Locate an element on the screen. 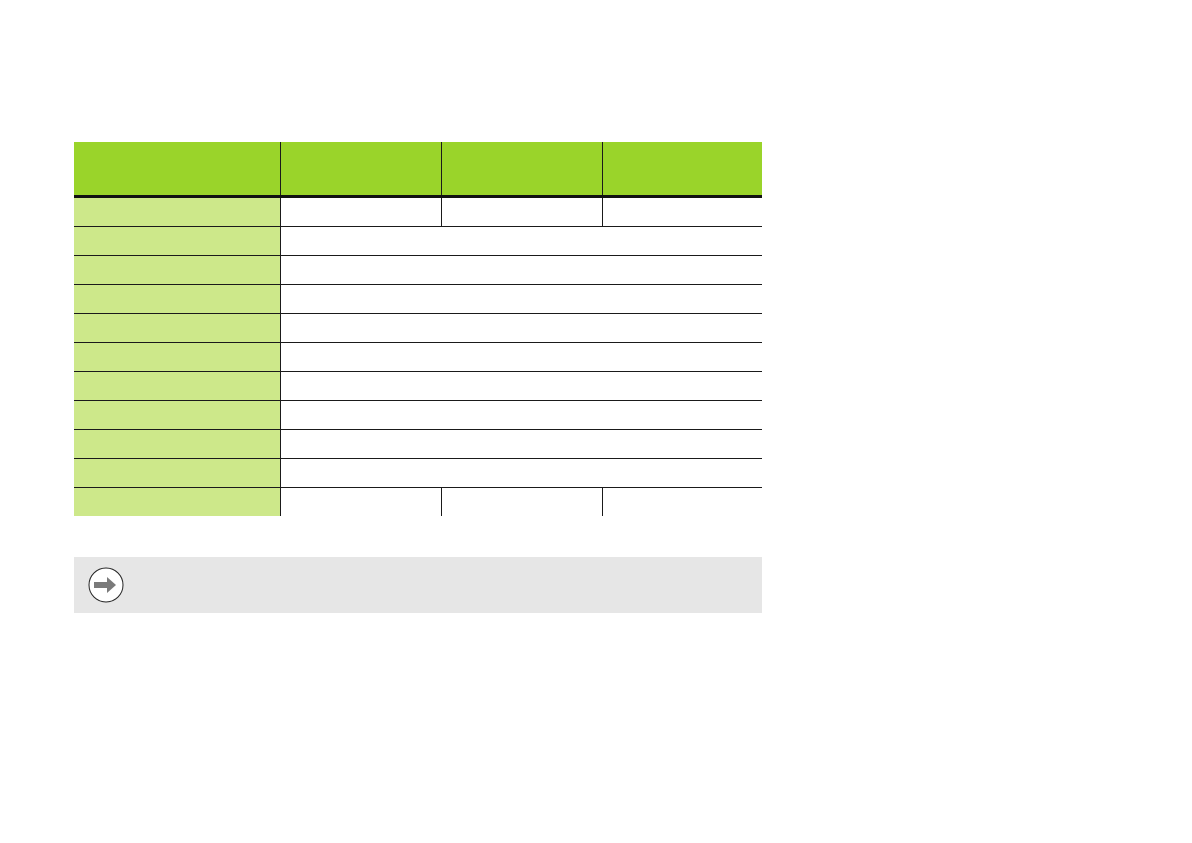 The width and height of the screenshot is (1192, 843). arrow-right-circle-icon is located at coordinates (106, 585).